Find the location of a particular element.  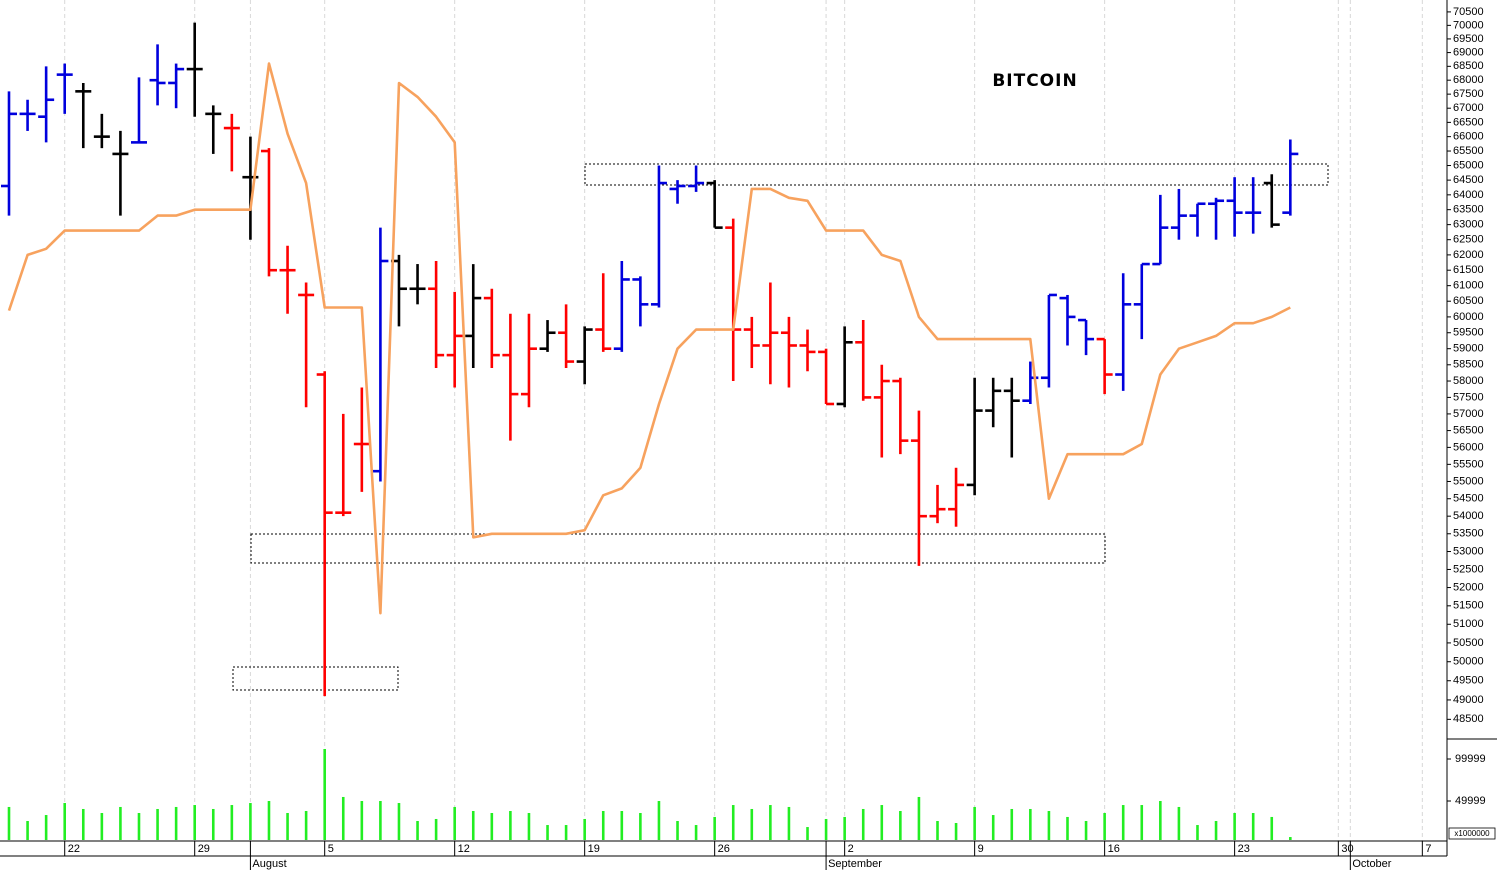

y-tick-label: 54500 is located at coordinates (1468, 499).